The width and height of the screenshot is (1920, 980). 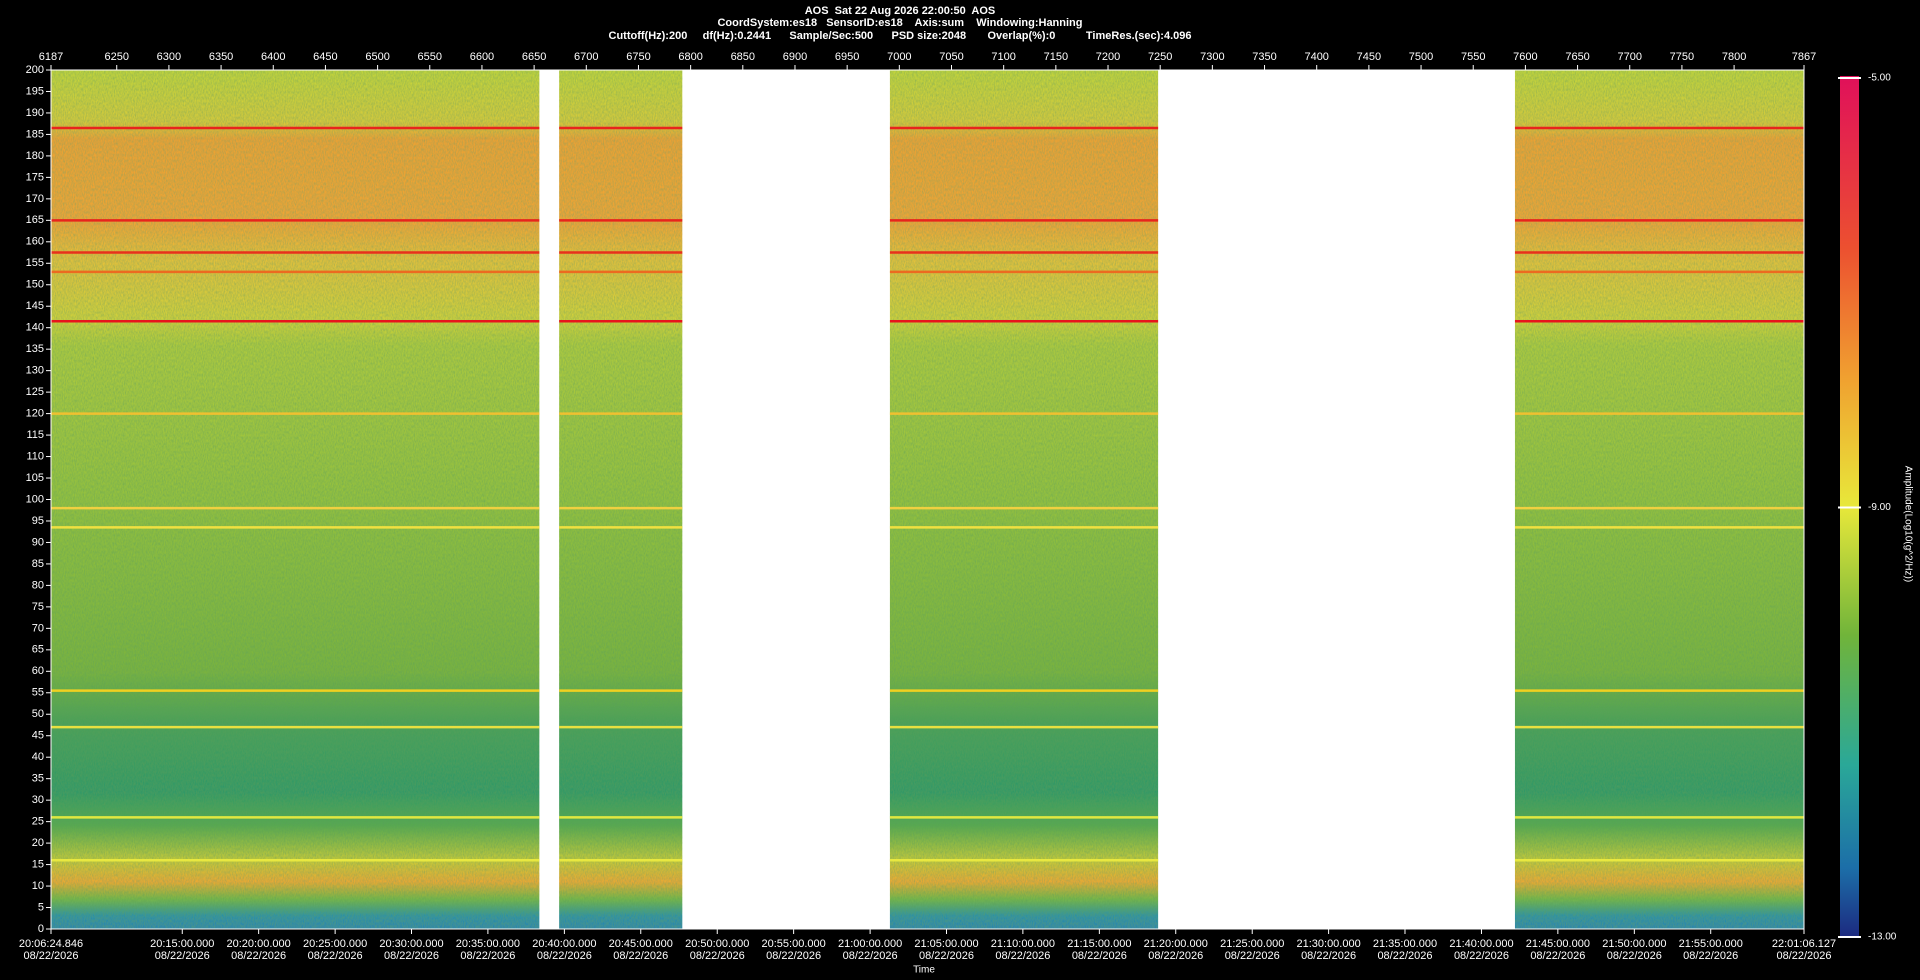 I want to click on y-tick-label: 90, so click(x=38, y=542).